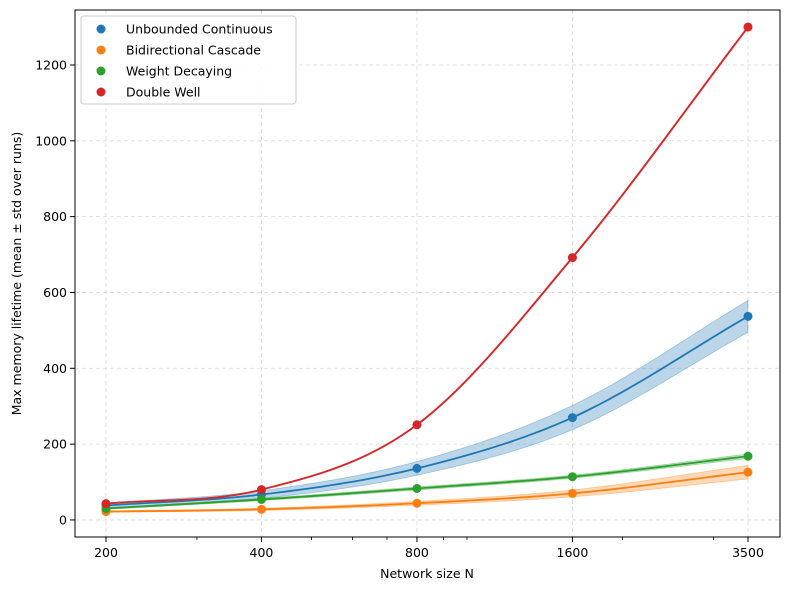  I want to click on y-tick-label: 800, so click(55, 216).